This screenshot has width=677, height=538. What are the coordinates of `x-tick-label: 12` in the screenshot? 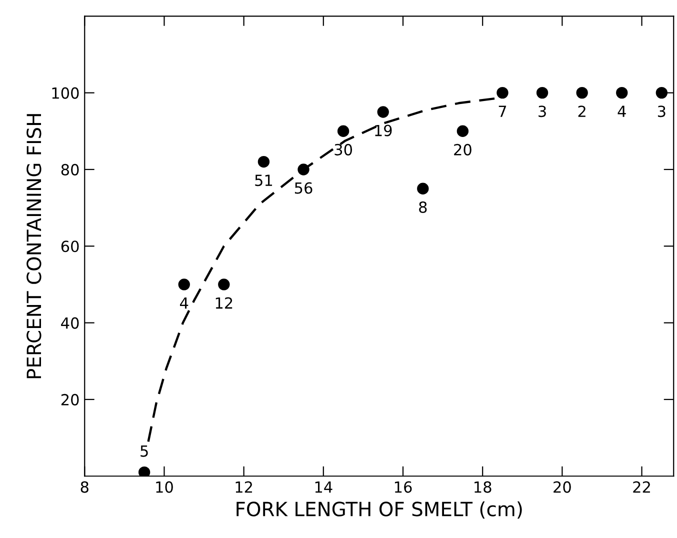 It's located at (244, 487).